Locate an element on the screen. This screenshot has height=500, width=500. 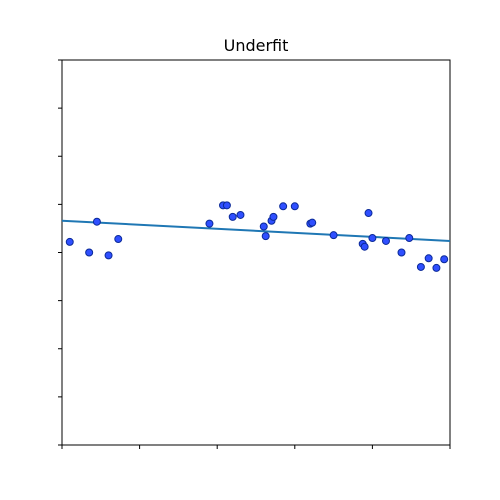
chart-title: Underfit is located at coordinates (256, 45).